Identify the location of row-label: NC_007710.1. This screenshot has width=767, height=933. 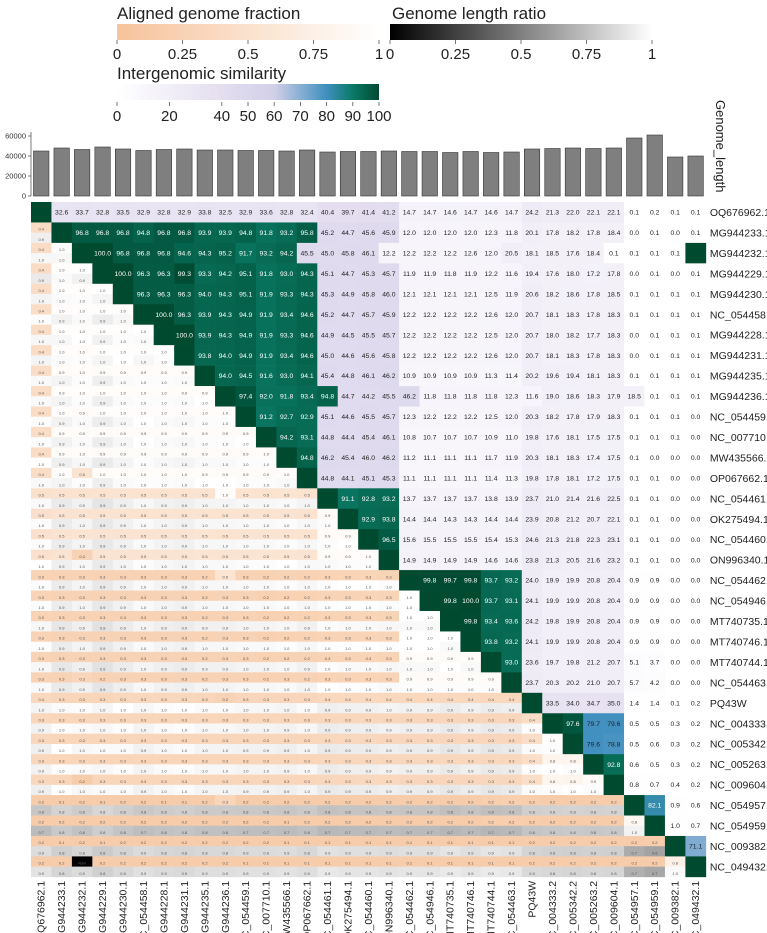
(738, 438).